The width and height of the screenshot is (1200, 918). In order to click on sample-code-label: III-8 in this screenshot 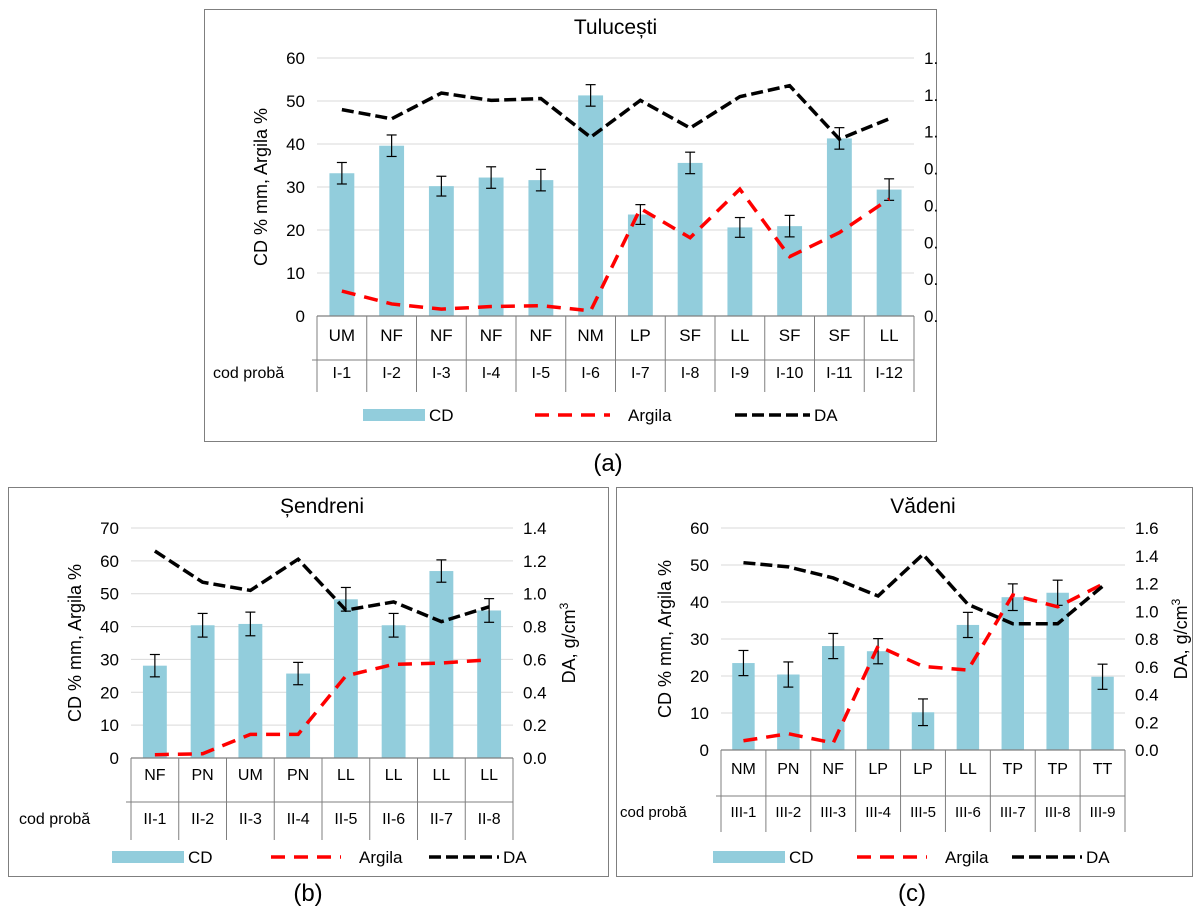, I will do `click(1058, 812)`.